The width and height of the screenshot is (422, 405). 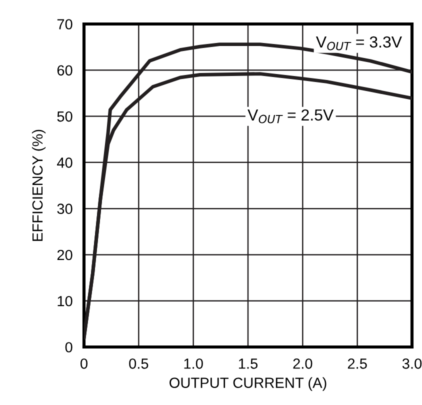 What do you see at coordinates (65, 301) in the screenshot?
I see `y-tick-label: 10` at bounding box center [65, 301].